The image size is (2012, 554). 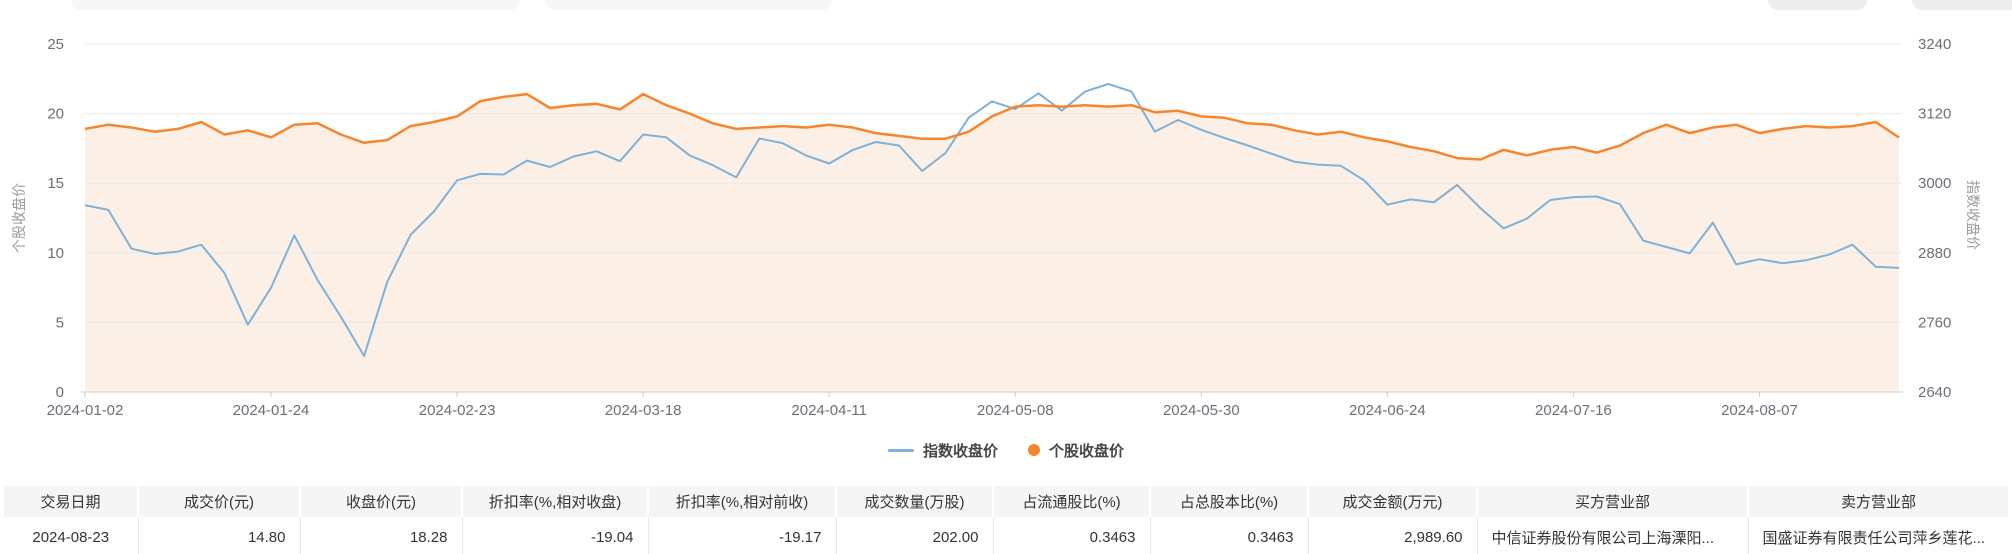 What do you see at coordinates (914, 535) in the screenshot?
I see `body-cell: 202.00` at bounding box center [914, 535].